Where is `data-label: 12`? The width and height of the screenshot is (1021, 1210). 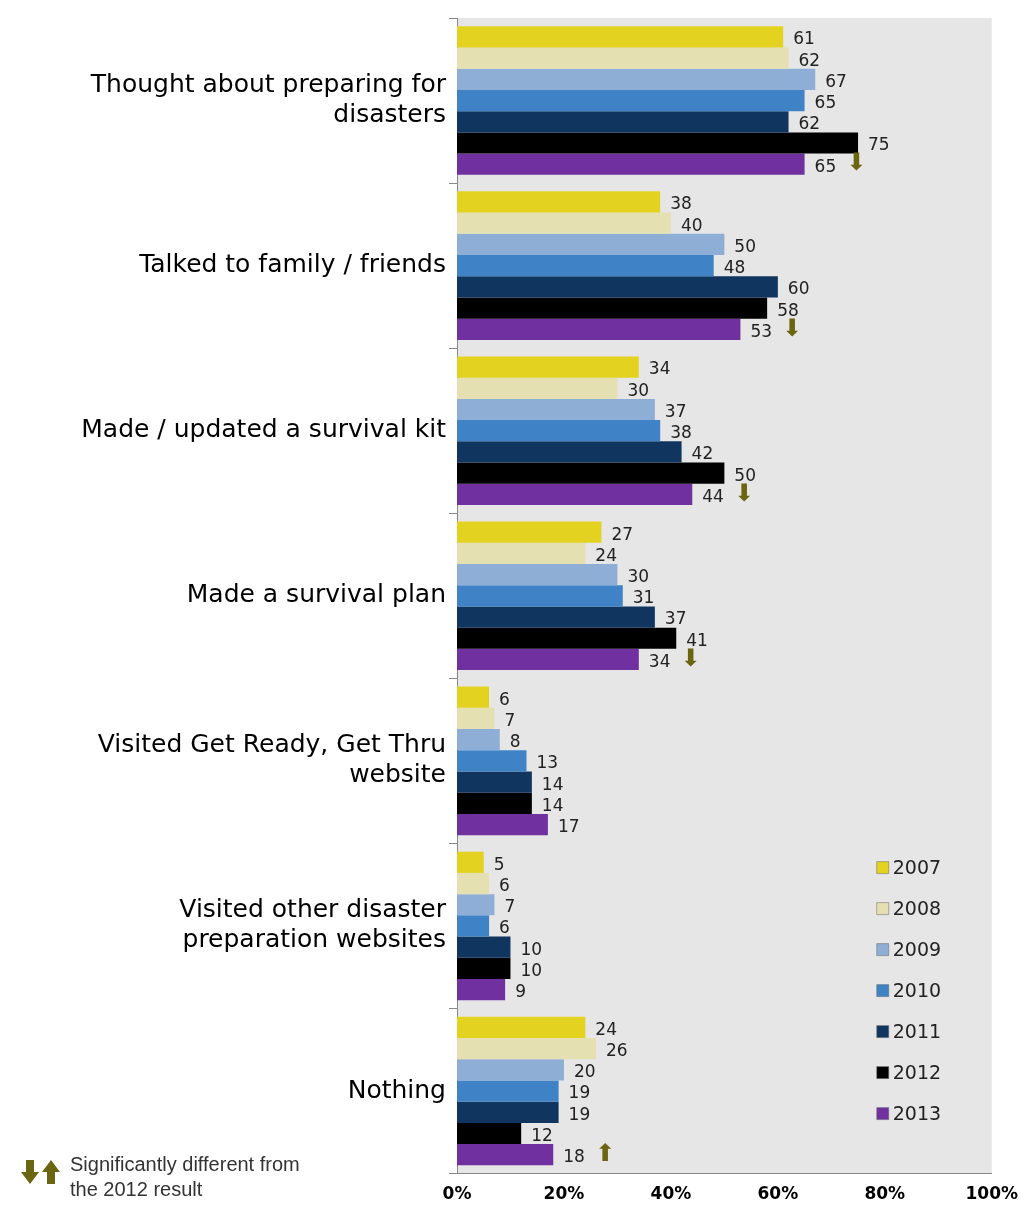
data-label: 12 is located at coordinates (542, 1134).